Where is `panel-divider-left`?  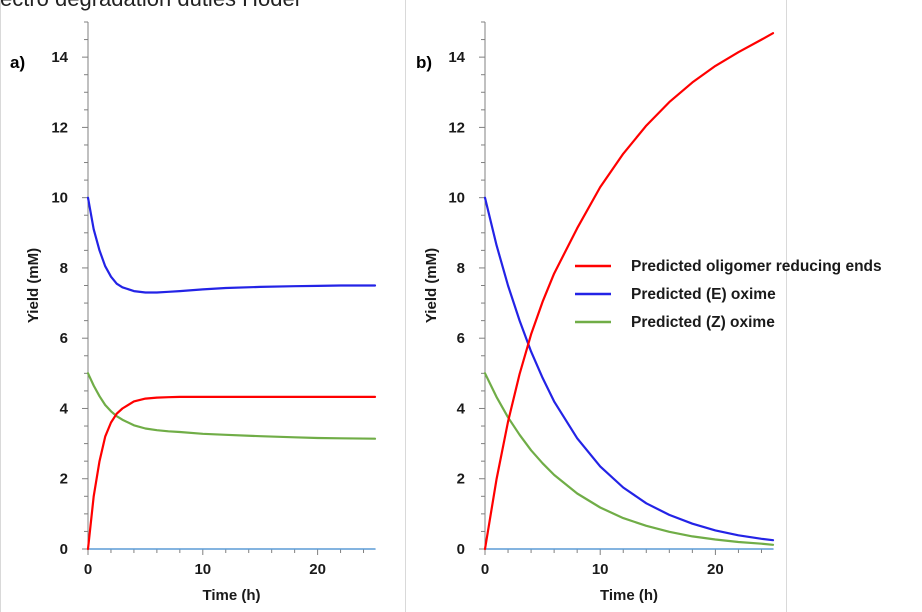
panel-divider-left is located at coordinates (0, 306).